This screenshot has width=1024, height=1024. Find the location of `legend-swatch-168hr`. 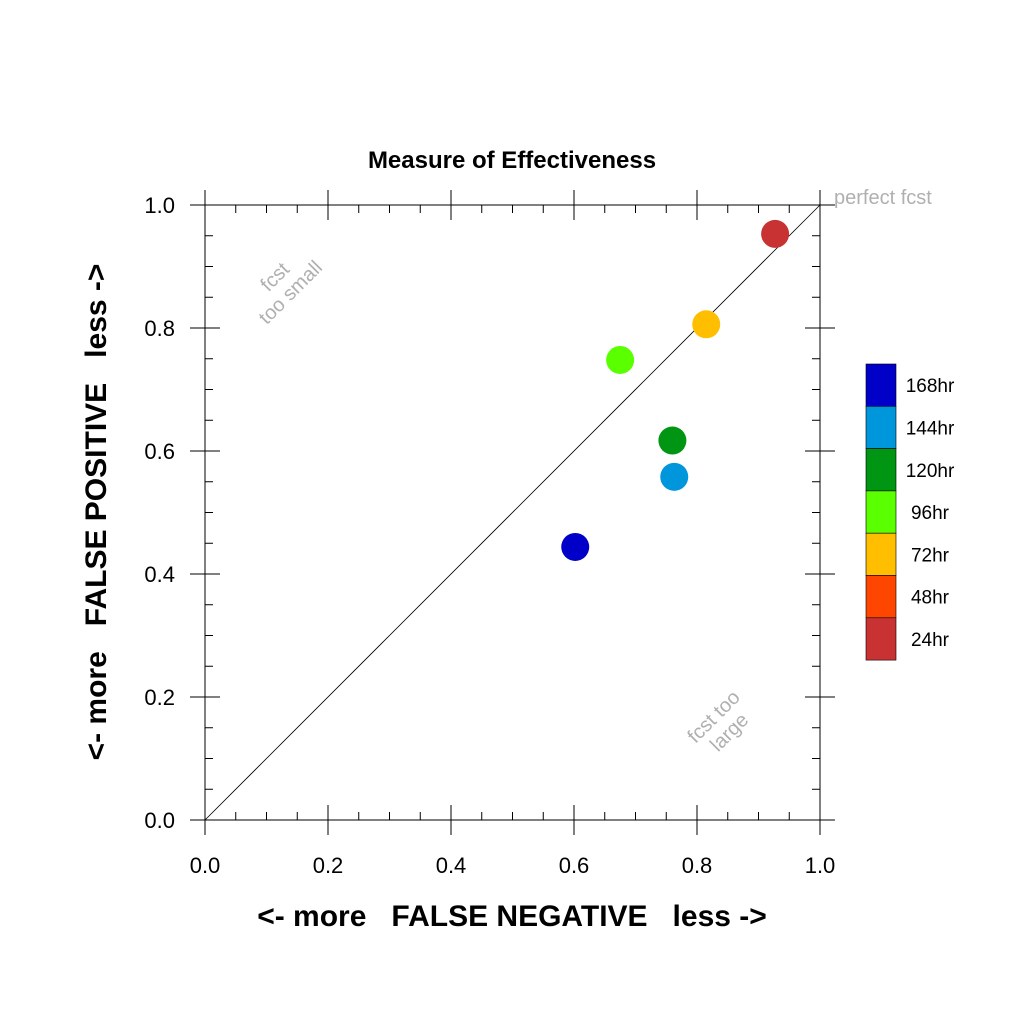

legend-swatch-168hr is located at coordinates (881, 385).